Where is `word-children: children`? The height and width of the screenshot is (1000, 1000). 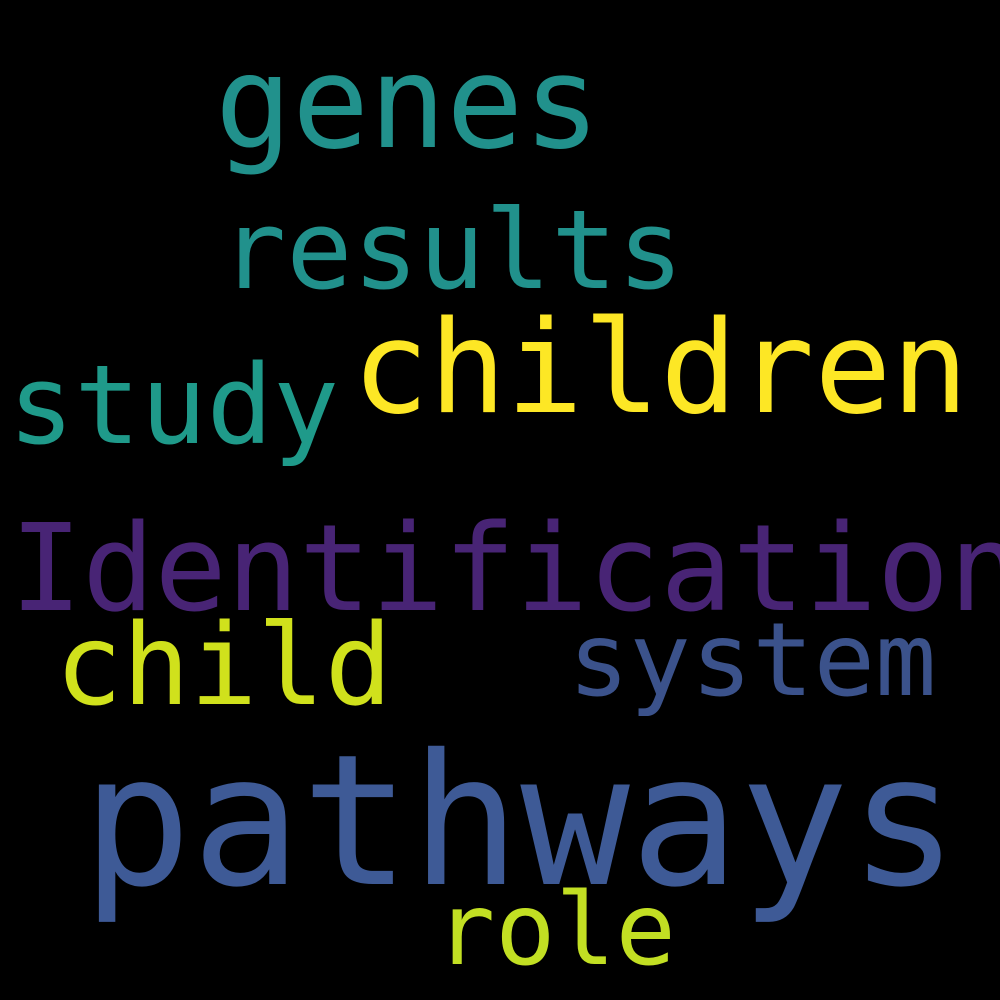 word-children: children is located at coordinates (660, 368).